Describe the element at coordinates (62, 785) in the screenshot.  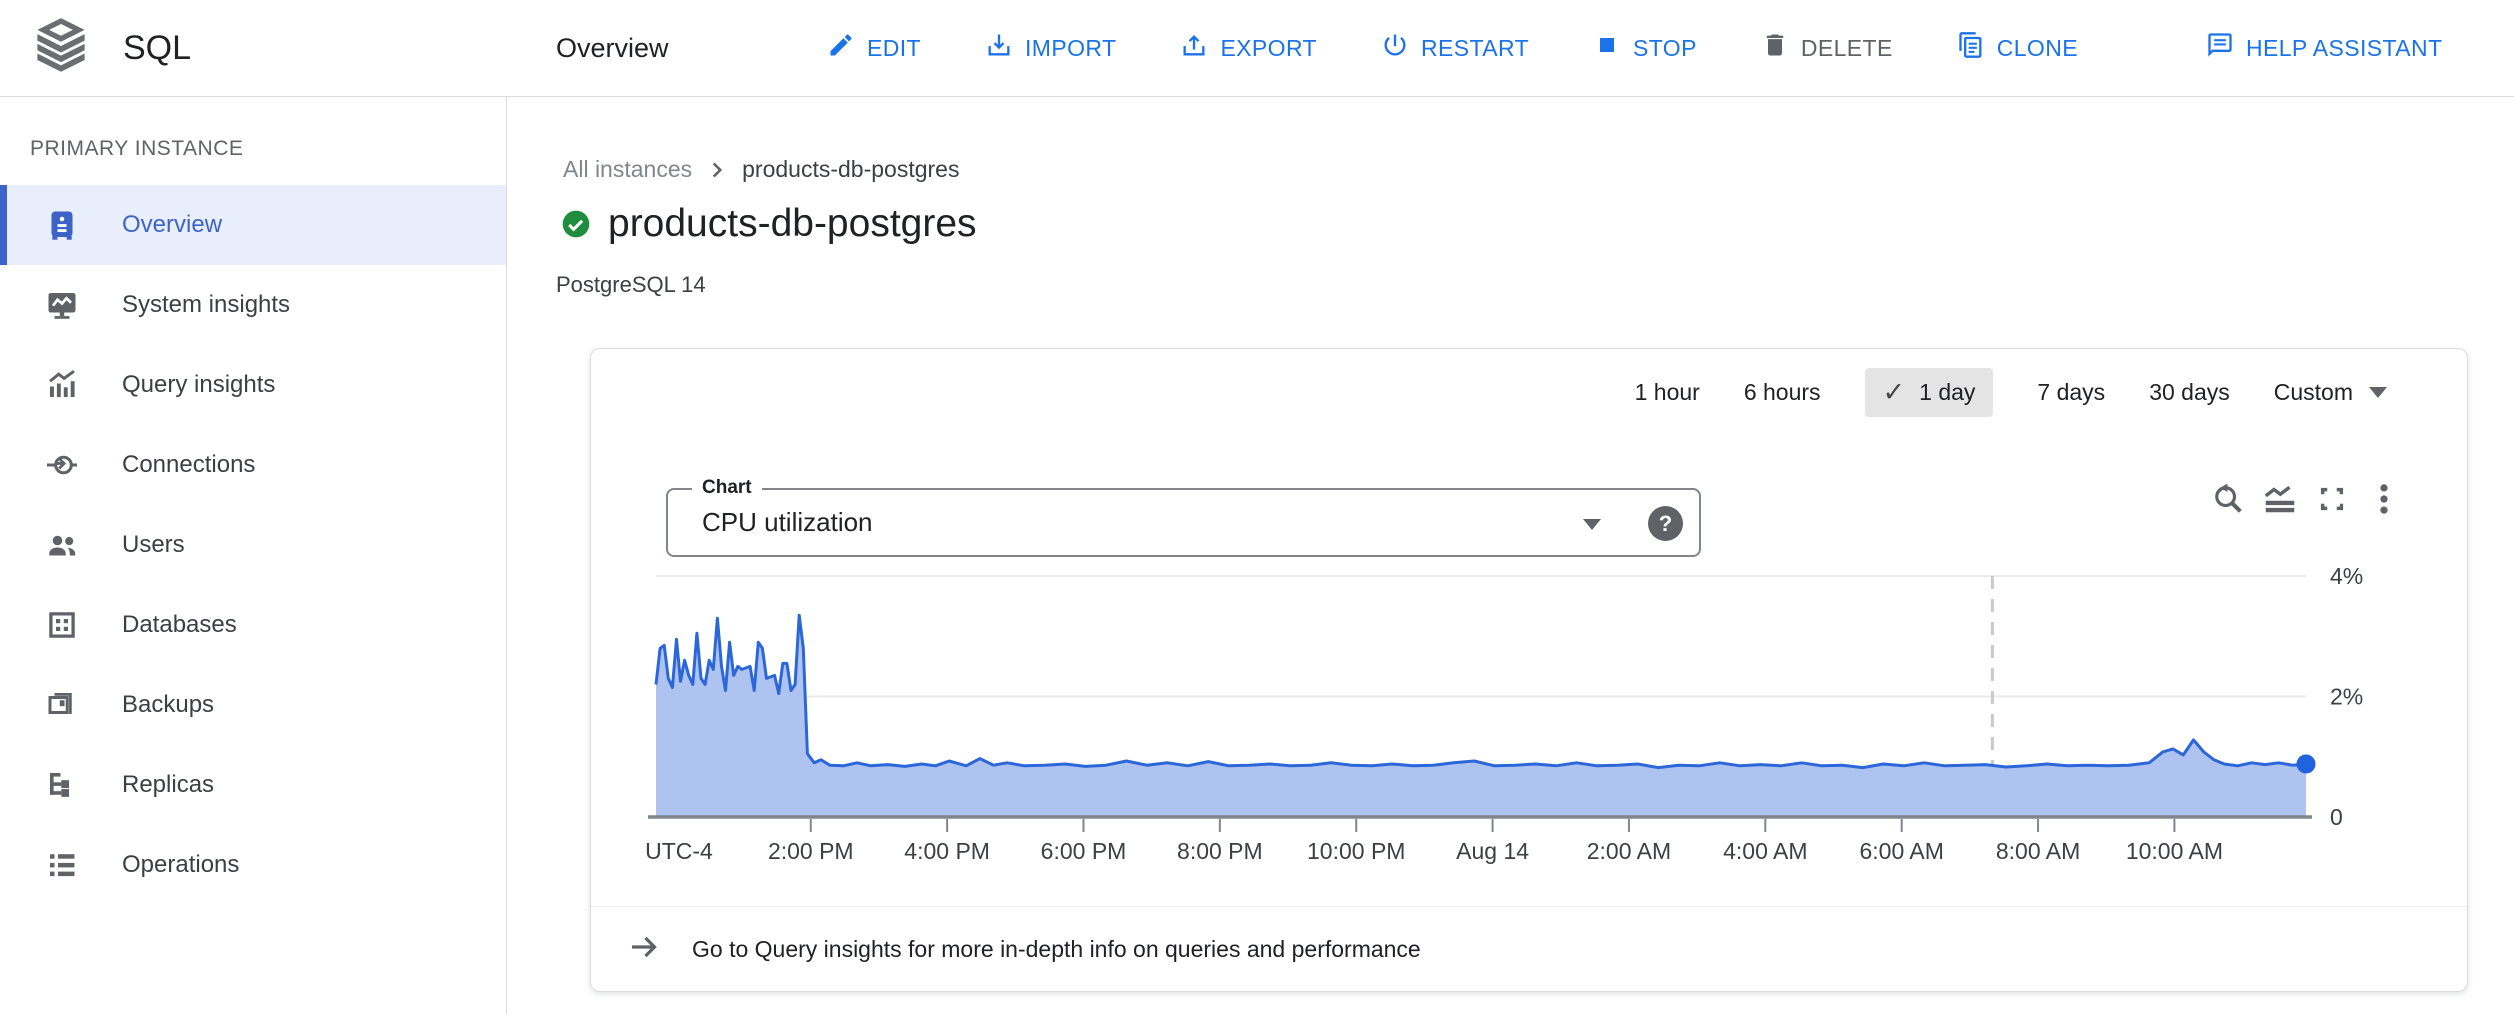
I see `replicas-icon` at that location.